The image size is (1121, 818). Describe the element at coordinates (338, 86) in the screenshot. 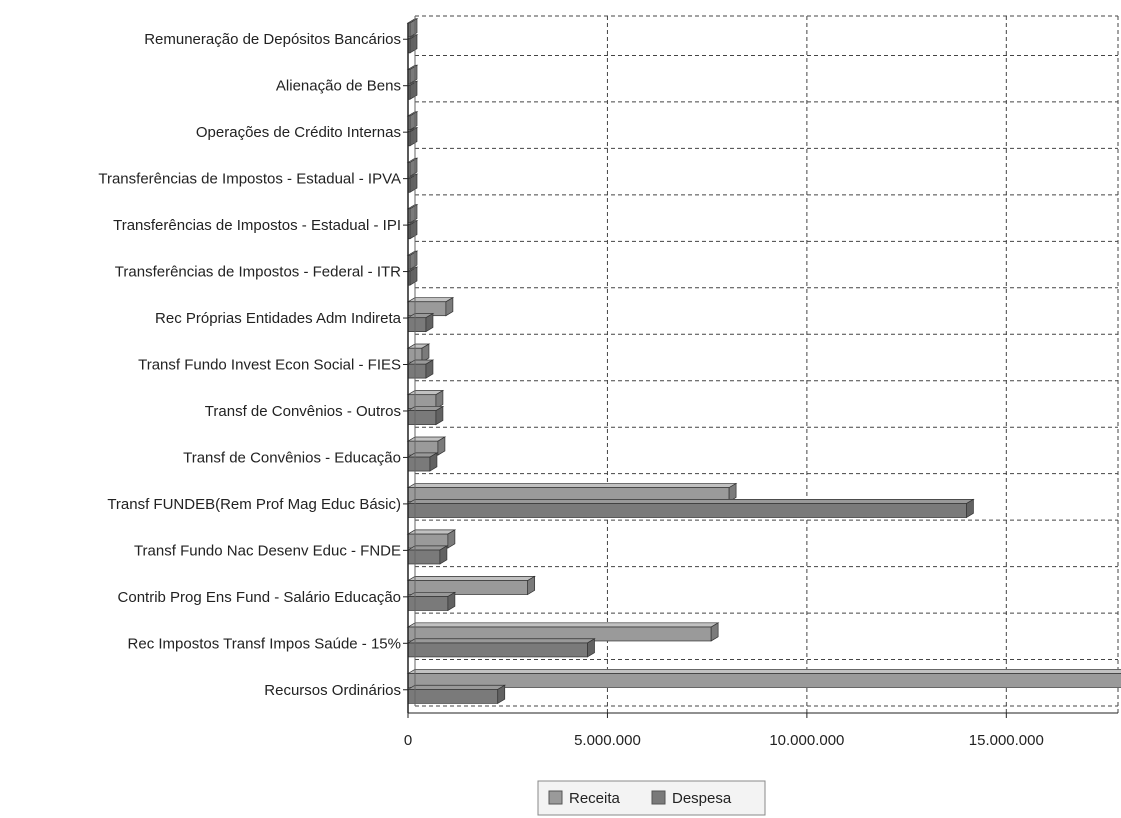

I see `category-label: Alienação de Bens` at that location.